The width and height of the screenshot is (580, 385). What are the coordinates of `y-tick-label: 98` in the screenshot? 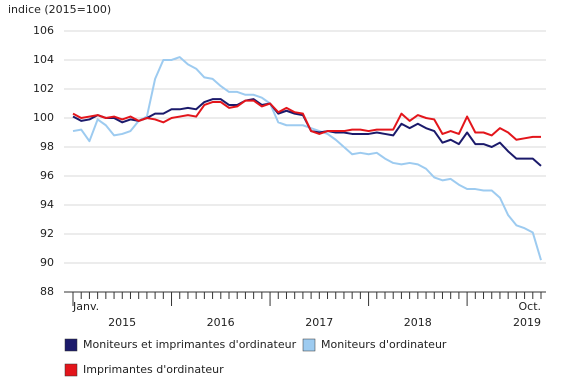 It's located at (47, 146).